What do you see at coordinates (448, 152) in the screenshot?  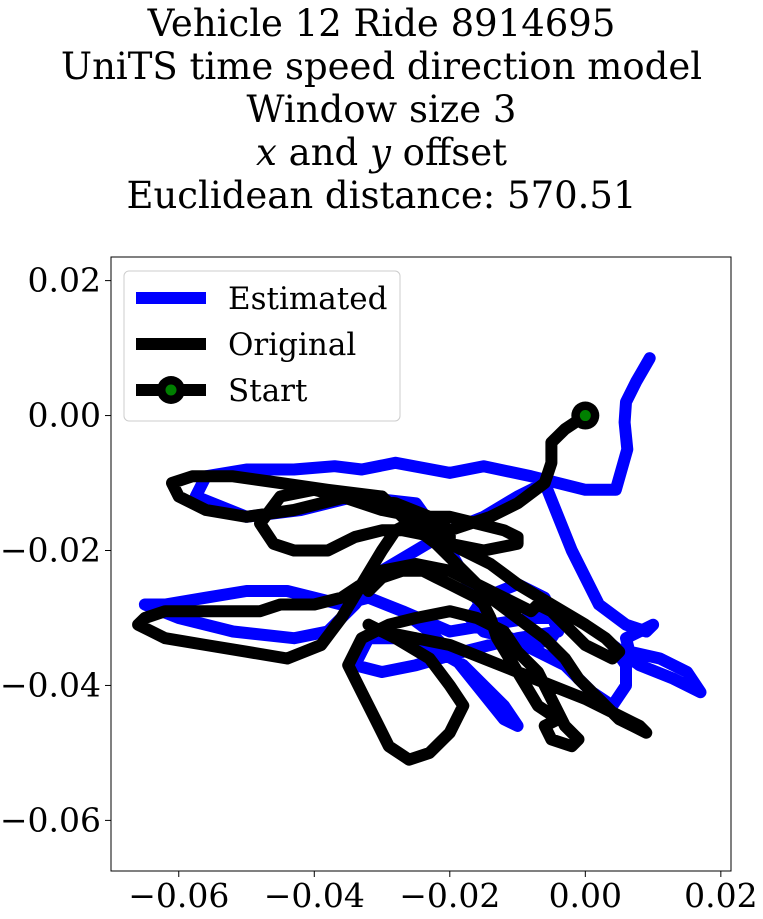 I see `title-offset: offset` at bounding box center [448, 152].